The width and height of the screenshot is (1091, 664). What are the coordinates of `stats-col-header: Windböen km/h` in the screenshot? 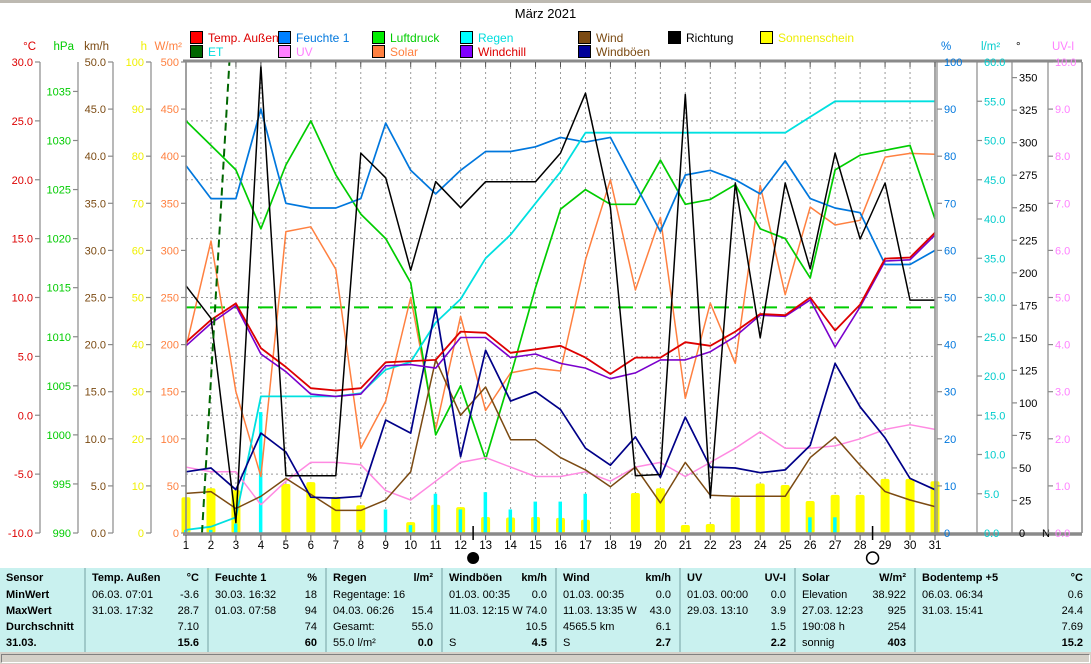 It's located at (498, 578).